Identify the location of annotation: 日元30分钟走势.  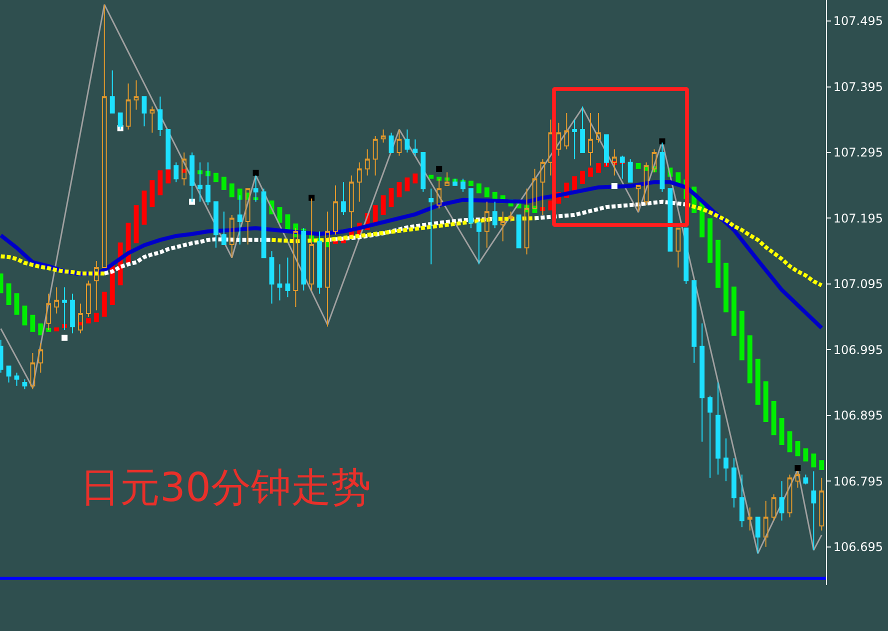
(225, 488).